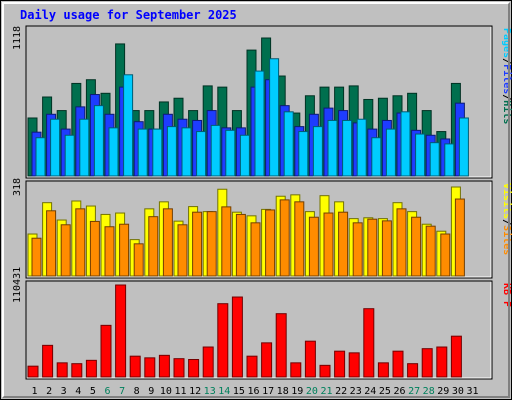  What do you see at coordinates (414, 391) in the screenshot?
I see `x-tick-label-27: 27` at bounding box center [414, 391].